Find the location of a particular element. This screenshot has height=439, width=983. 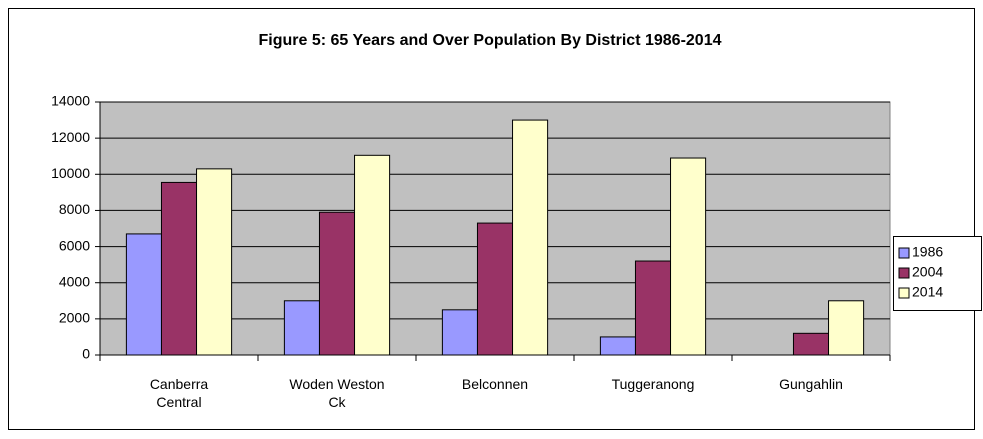

y-tick-label: 4000 is located at coordinates (74, 281).